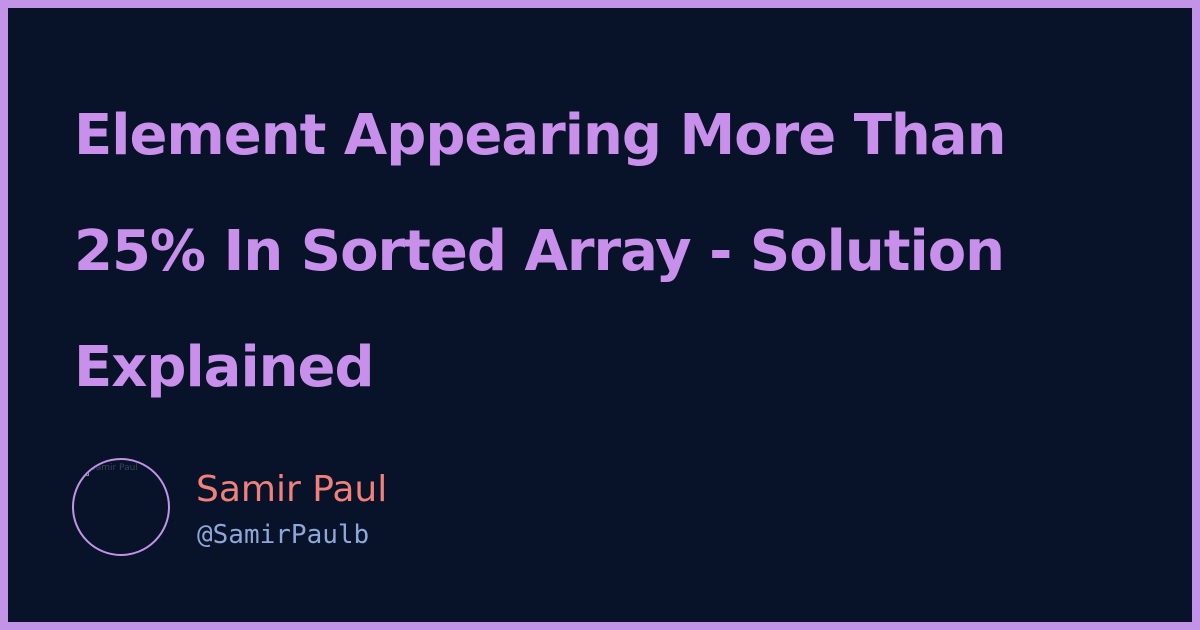 This screenshot has height=630, width=1200. Describe the element at coordinates (82, 469) in the screenshot. I see `broken-image-icon` at that location.